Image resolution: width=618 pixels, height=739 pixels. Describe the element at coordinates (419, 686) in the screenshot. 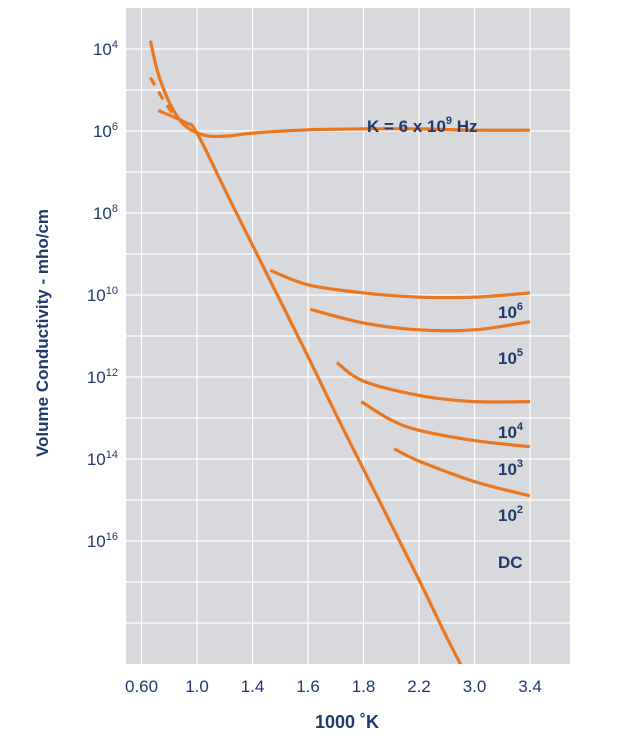

I see `x-tick-label: 2.2` at that location.